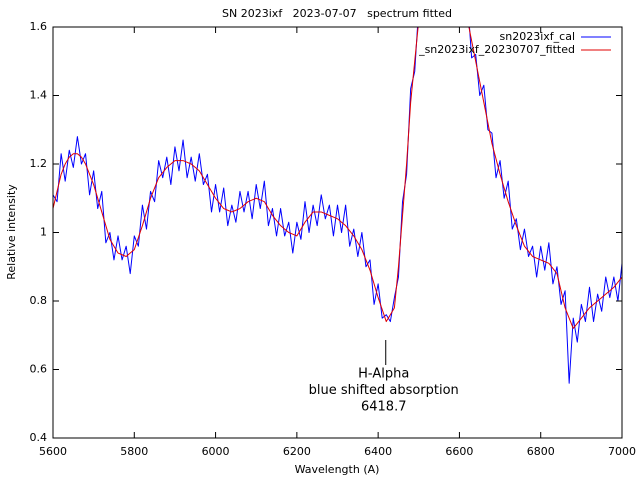 This screenshot has height=480, width=640. Describe the element at coordinates (134, 451) in the screenshot. I see `x-tick-label: 5800` at that location.